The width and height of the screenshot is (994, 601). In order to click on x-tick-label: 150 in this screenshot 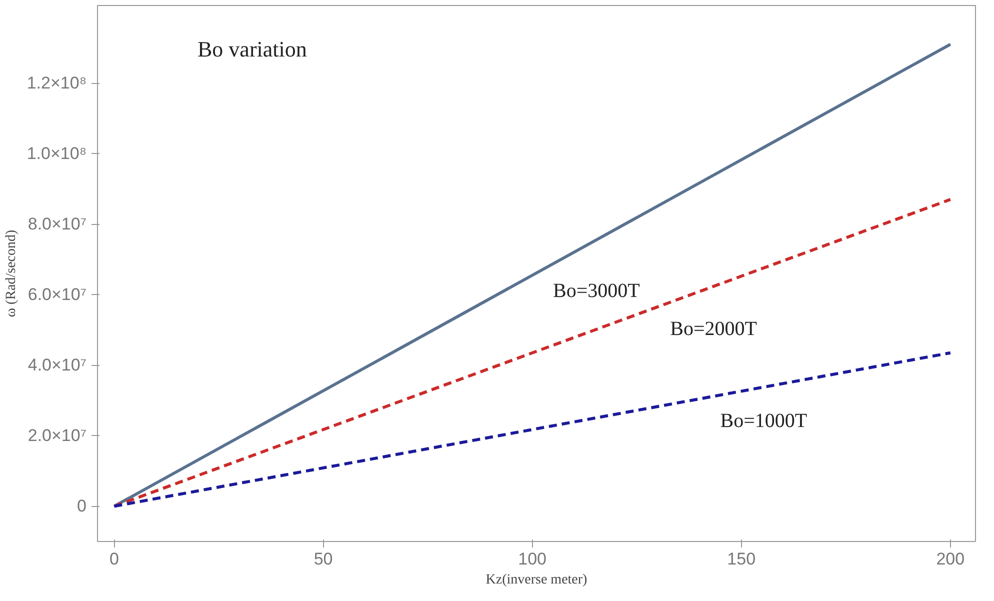, I will do `click(741, 559)`.